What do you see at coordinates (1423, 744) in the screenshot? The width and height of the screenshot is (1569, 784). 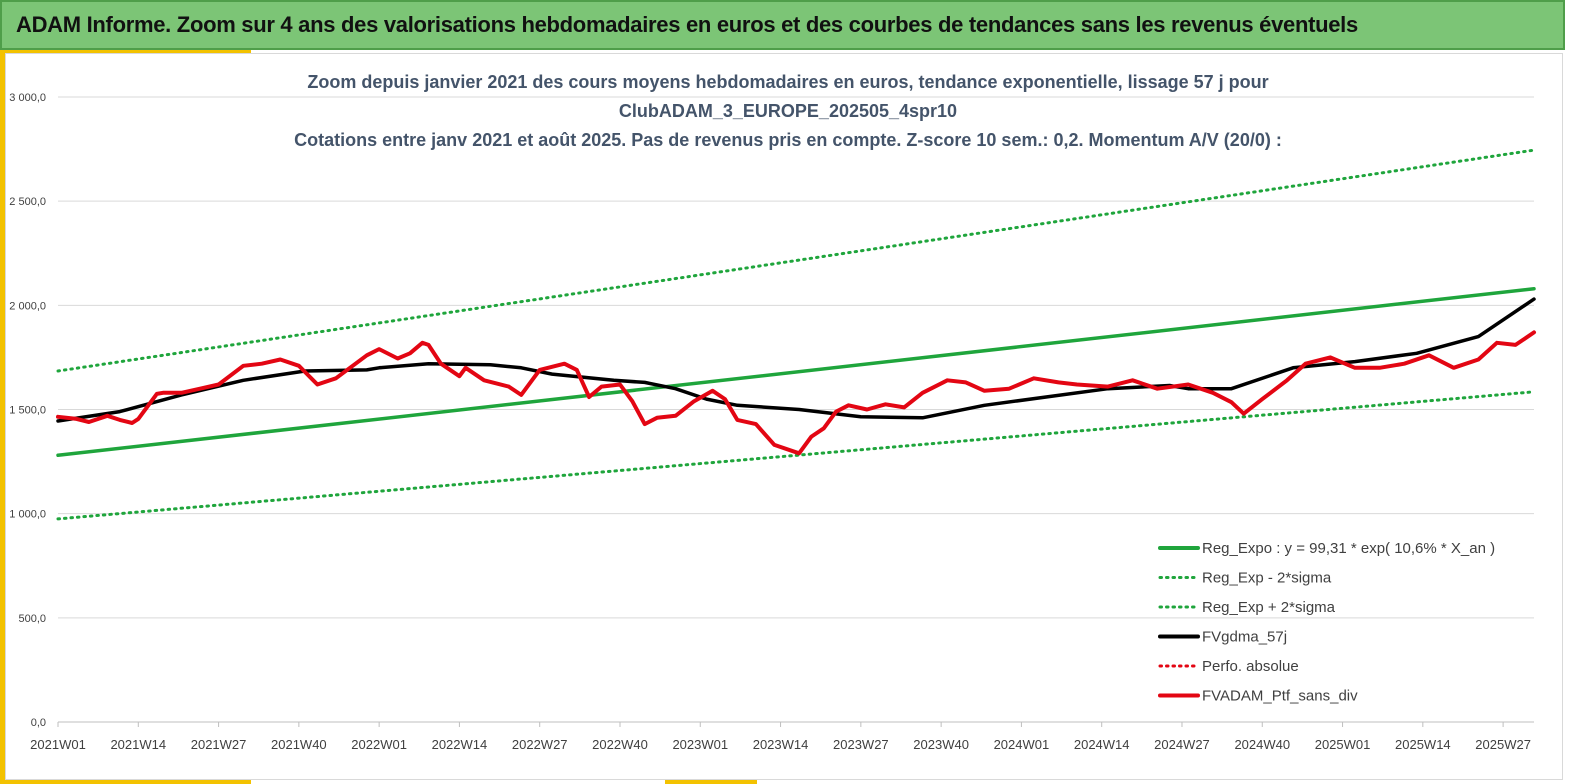 I see `x-tick-label: 2025W14` at bounding box center [1423, 744].